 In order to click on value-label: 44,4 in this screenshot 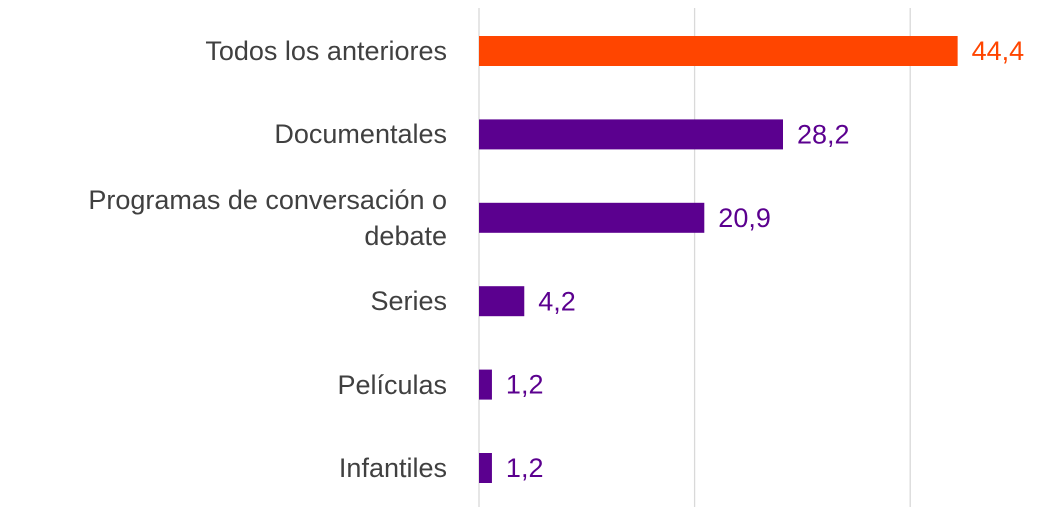, I will do `click(998, 51)`.